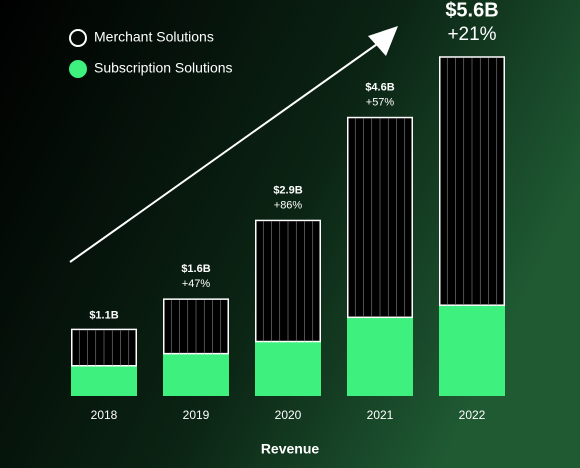  What do you see at coordinates (154, 37) in the screenshot?
I see `legend-label: Merchant Solutions` at bounding box center [154, 37].